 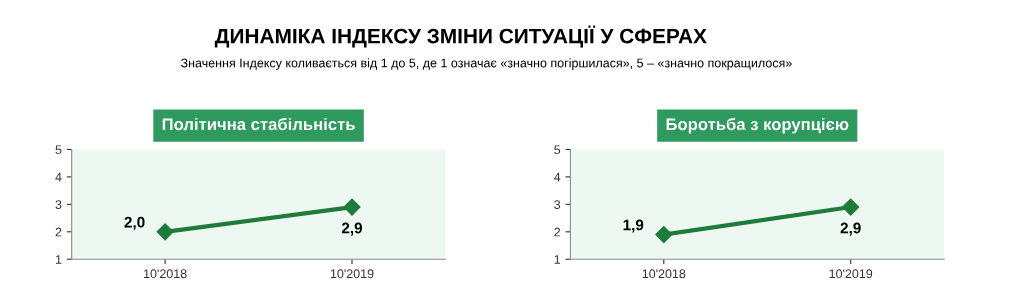 I want to click on text: ДИНАМІКА ІНДЕКСУ ЗМІНИ СИТУАЦІЇ У СФЕРАХ, so click(x=460, y=36).